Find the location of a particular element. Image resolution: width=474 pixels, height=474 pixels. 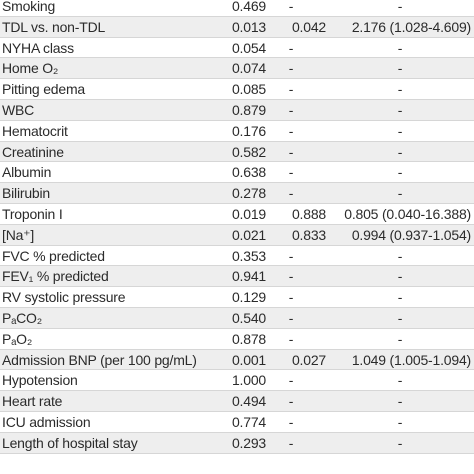

table-row: Hematocrit 0.176 - - is located at coordinates (237, 131).